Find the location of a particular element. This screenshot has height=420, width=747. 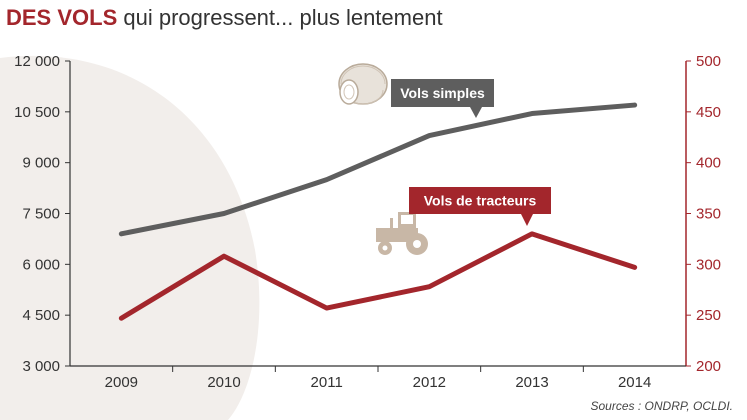

x-tick-label: 2014 is located at coordinates (634, 382).